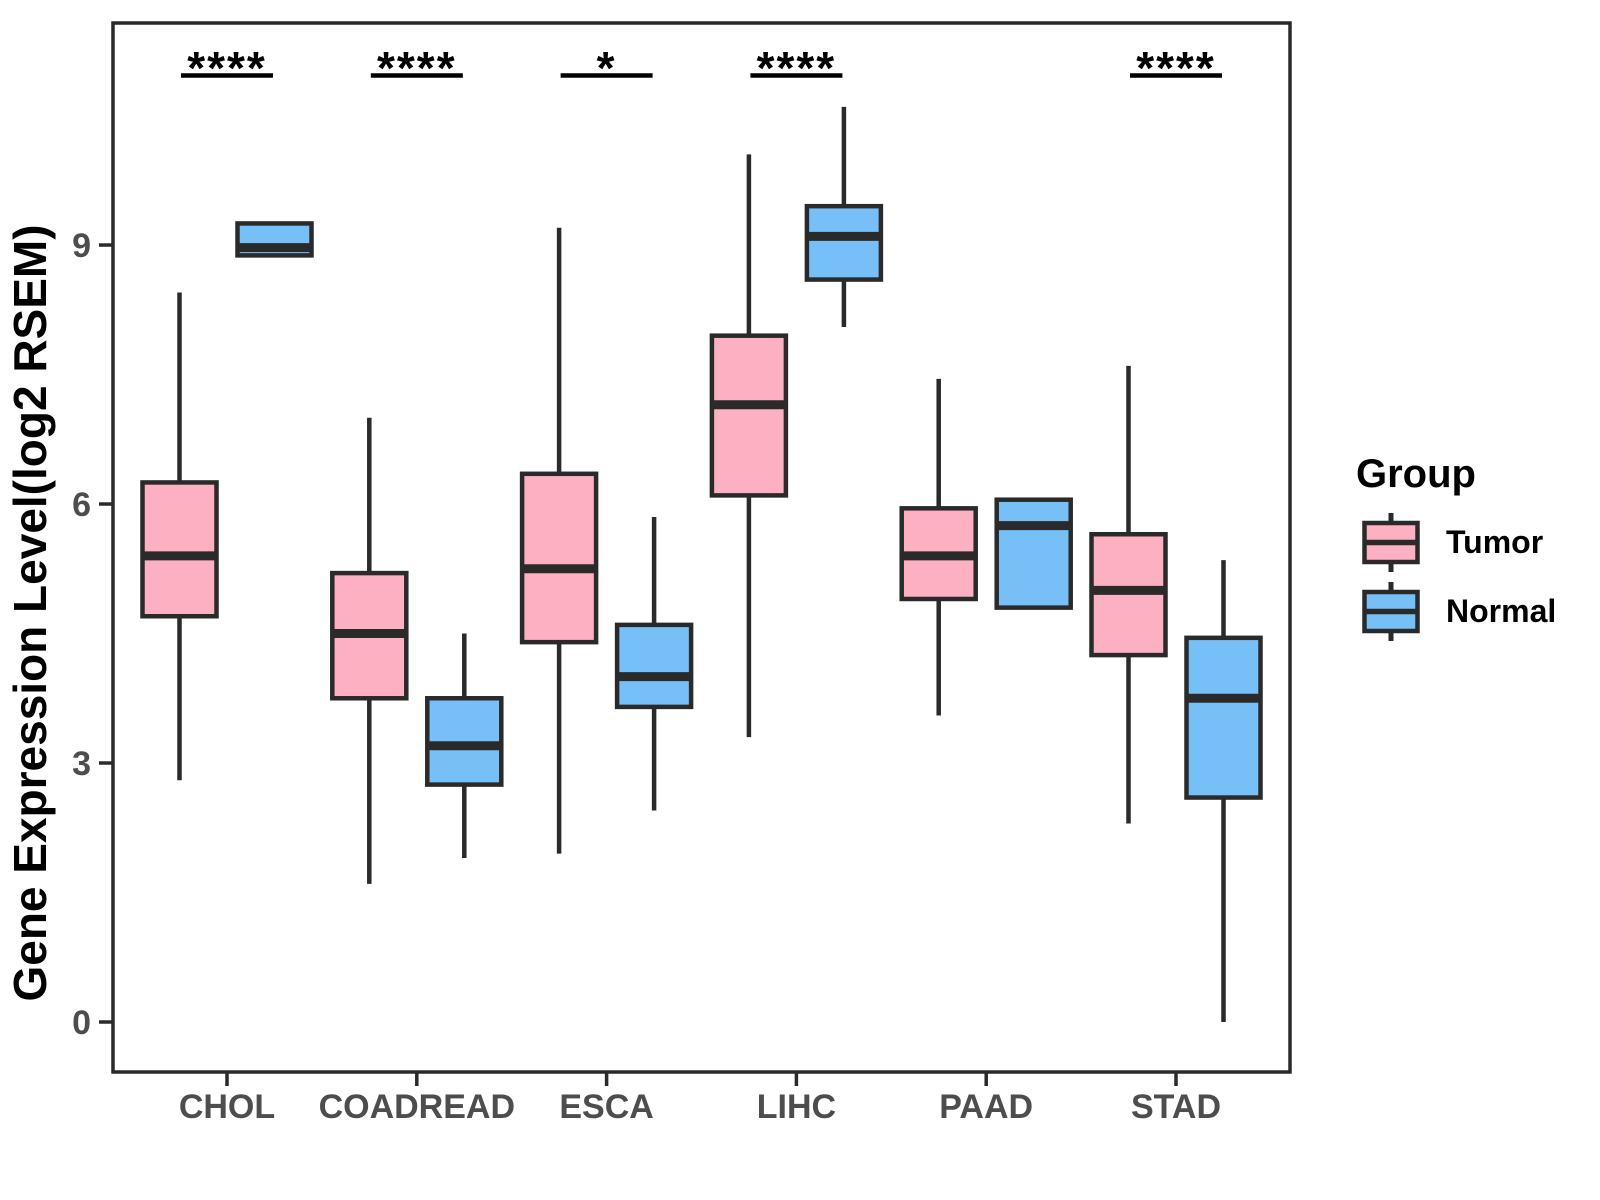  I want to click on x-tick-label: CHOL, so click(227, 1107).